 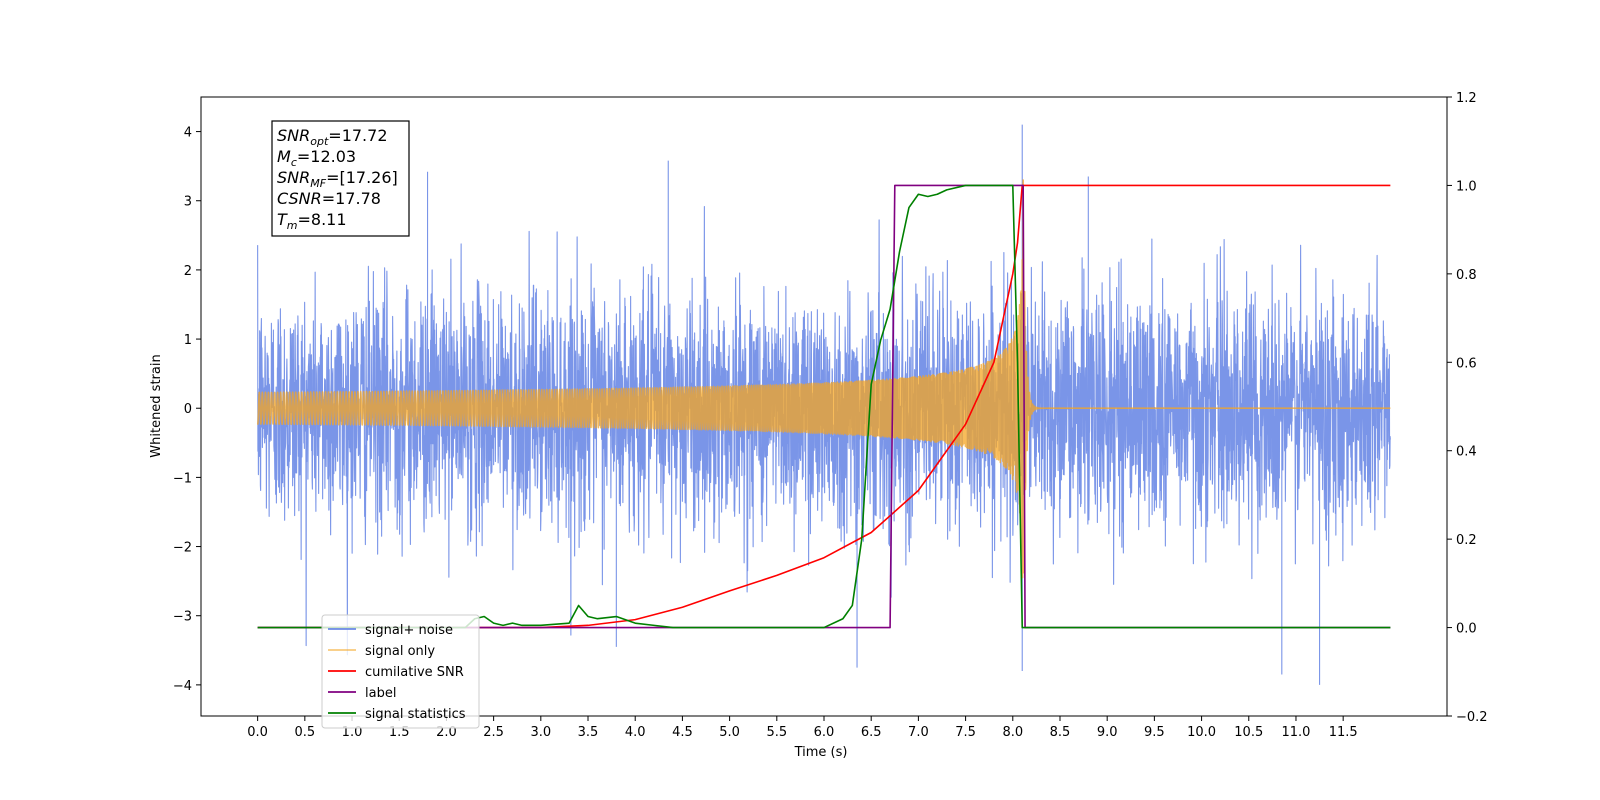 What do you see at coordinates (1154, 732) in the screenshot?
I see `x-tick-label: 9.5` at bounding box center [1154, 732].